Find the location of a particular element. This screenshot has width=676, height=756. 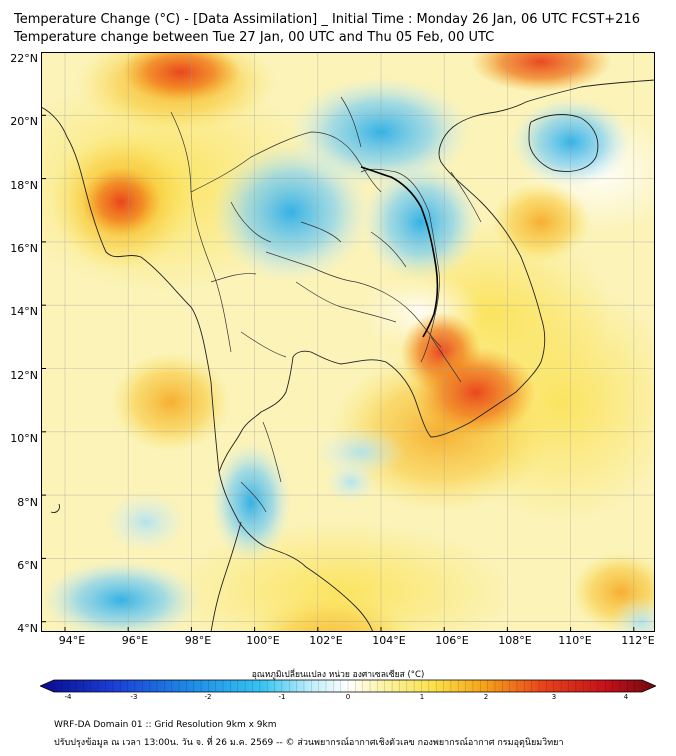

colorbar-tick: -3 is located at coordinates (134, 697).